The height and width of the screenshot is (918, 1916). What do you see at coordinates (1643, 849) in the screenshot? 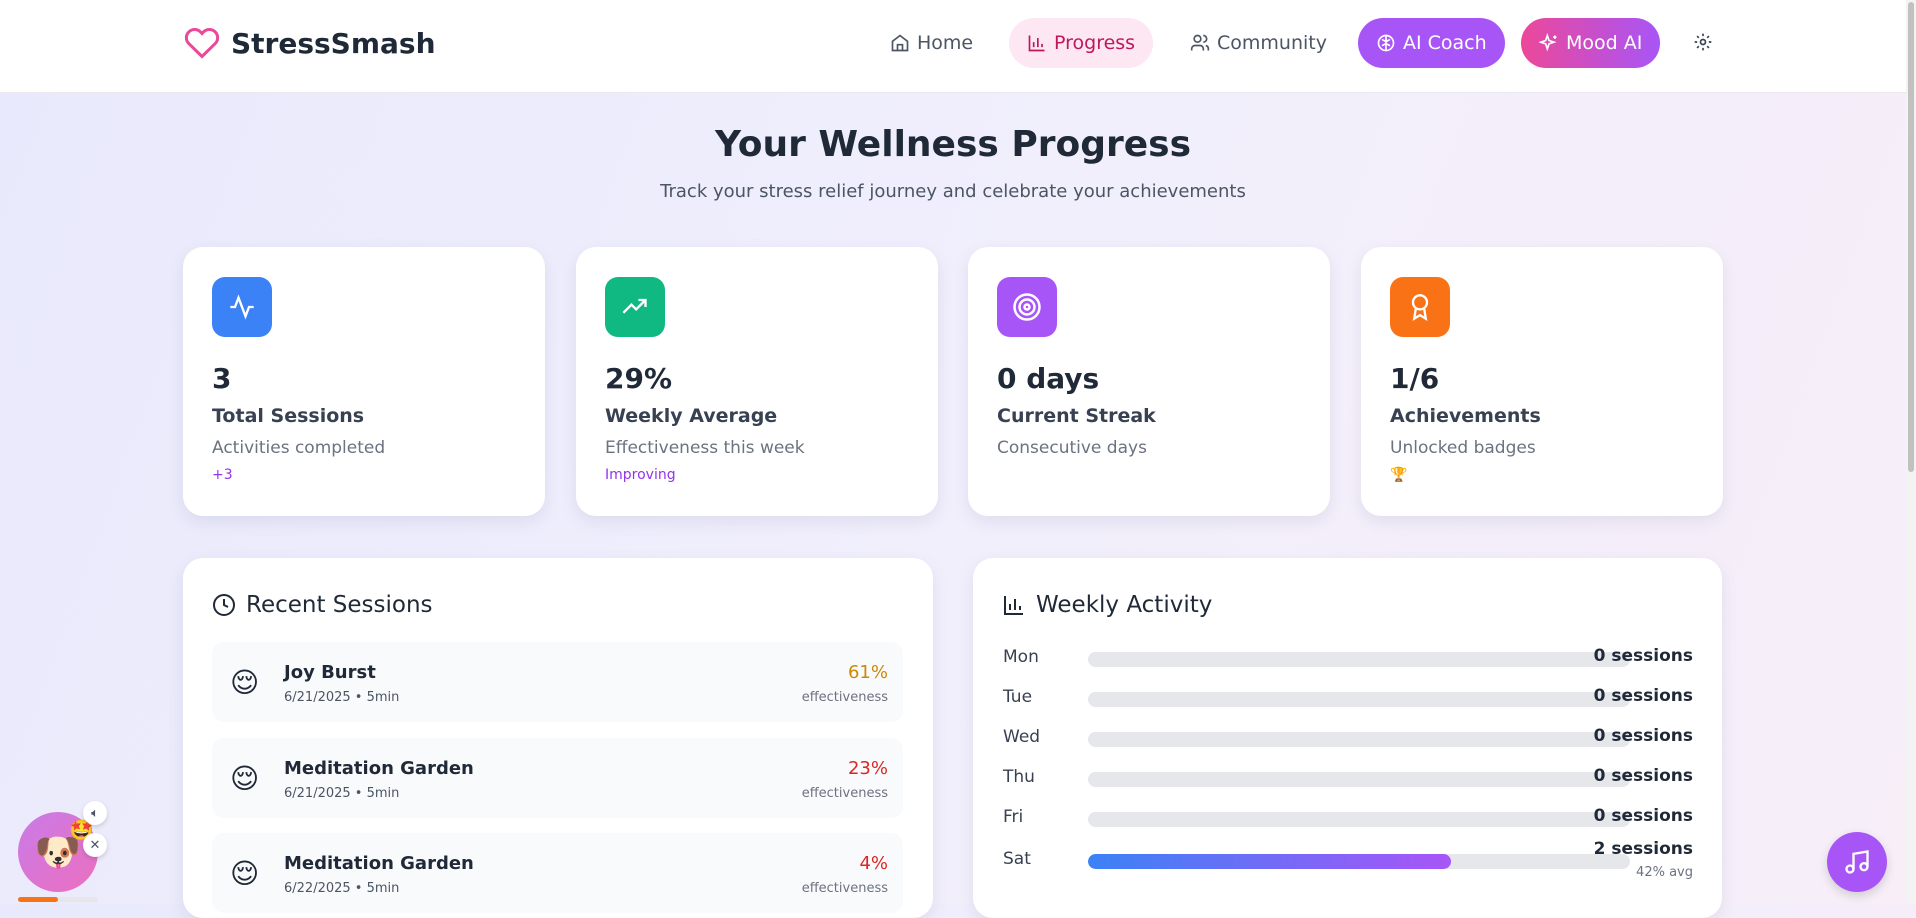
I see `session-count: 2 sessions` at bounding box center [1643, 849].